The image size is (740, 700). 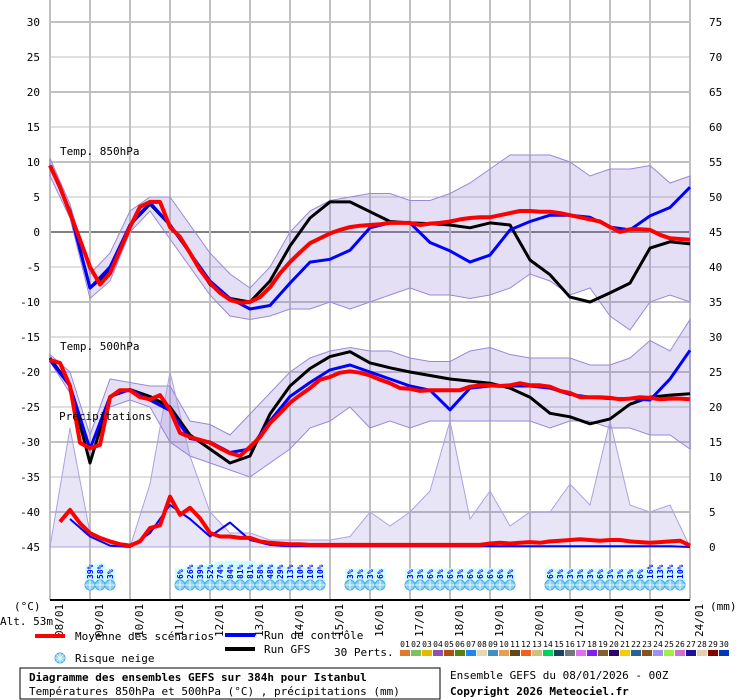 What do you see at coordinates (419, 620) in the screenshot?
I see `x-axis-date-label: 17/01` at bounding box center [419, 620].